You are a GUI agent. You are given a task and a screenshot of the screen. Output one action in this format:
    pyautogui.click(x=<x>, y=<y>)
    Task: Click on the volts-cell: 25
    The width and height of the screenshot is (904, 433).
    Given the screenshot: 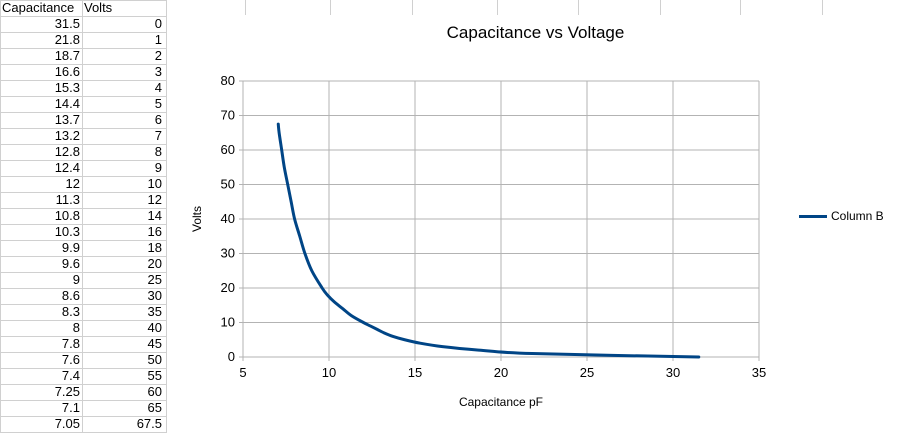 What is the action you would take?
    pyautogui.click(x=154, y=279)
    